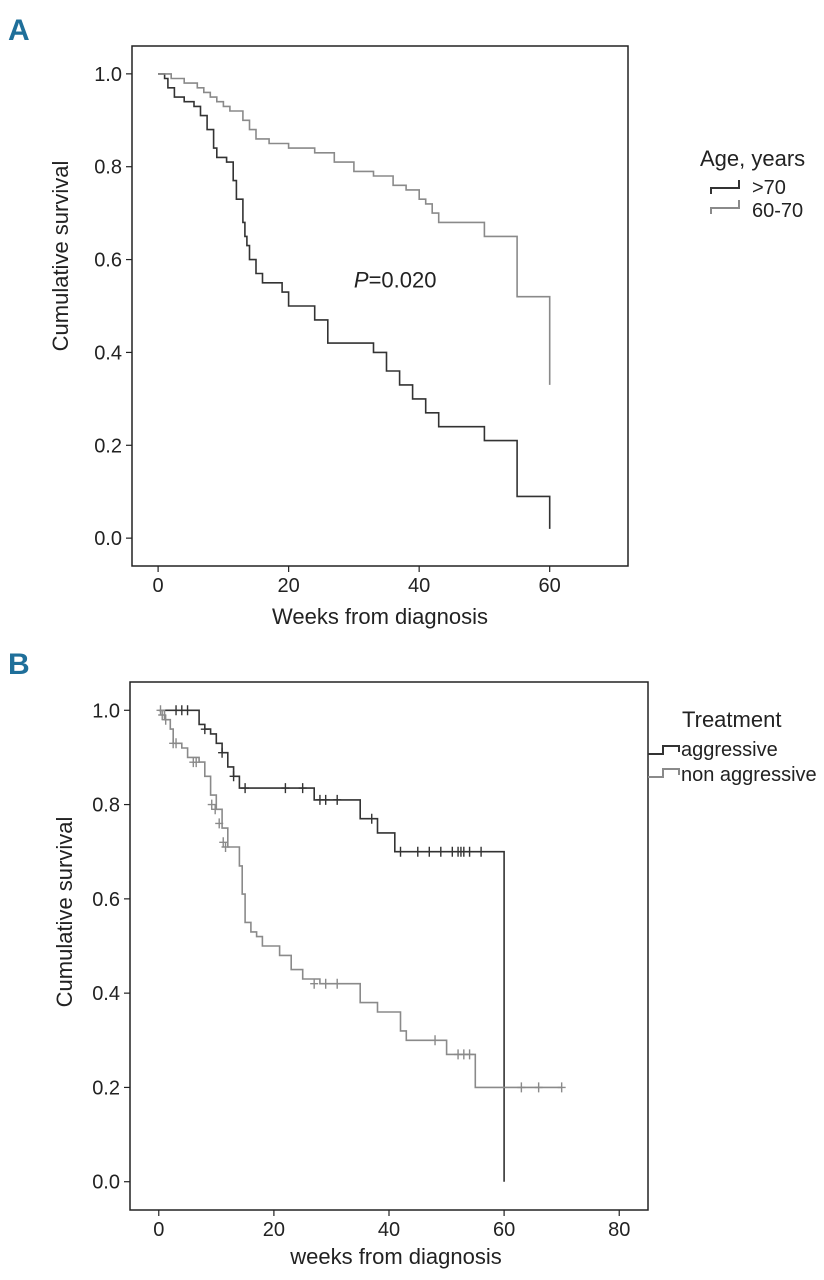  What do you see at coordinates (664, 773) in the screenshot?
I see `legend-swatch-non-aggressive` at bounding box center [664, 773].